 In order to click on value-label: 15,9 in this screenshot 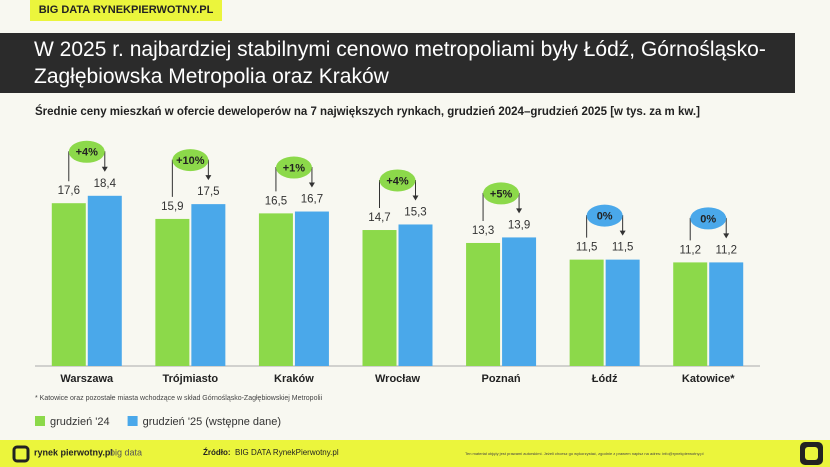, I will do `click(172, 207)`.